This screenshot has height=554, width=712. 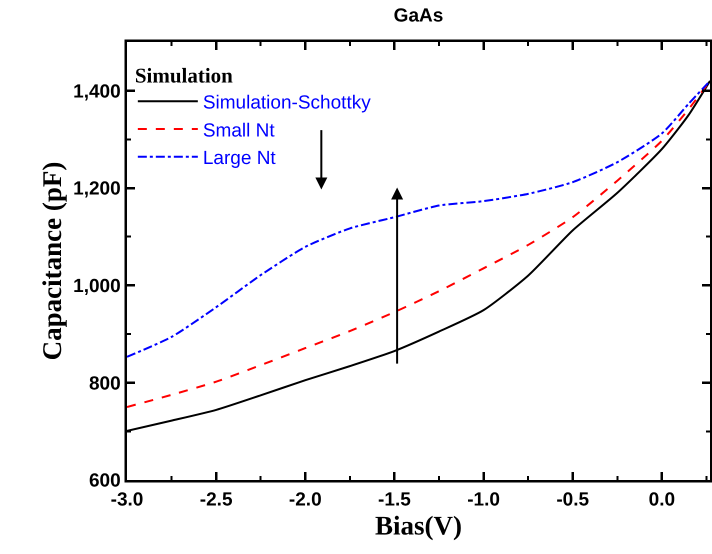 I want to click on y-axis-title: Capacitance (pF), so click(x=51, y=261).